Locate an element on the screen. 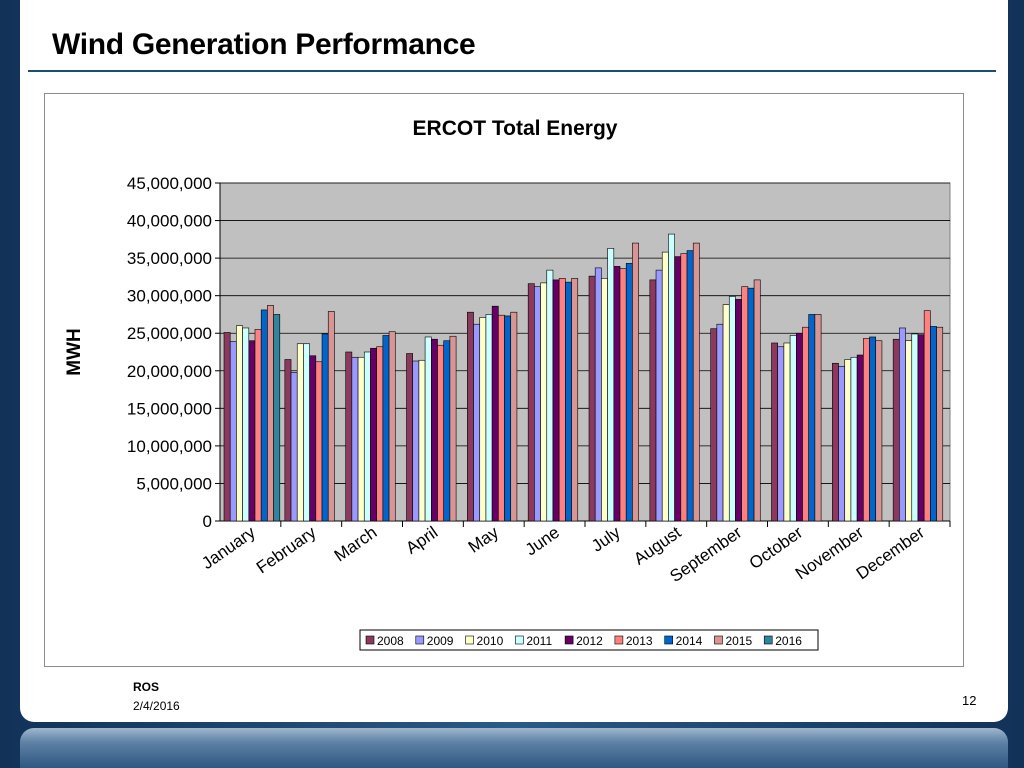 This screenshot has width=1024, height=768. bar-2008-january is located at coordinates (227, 427).